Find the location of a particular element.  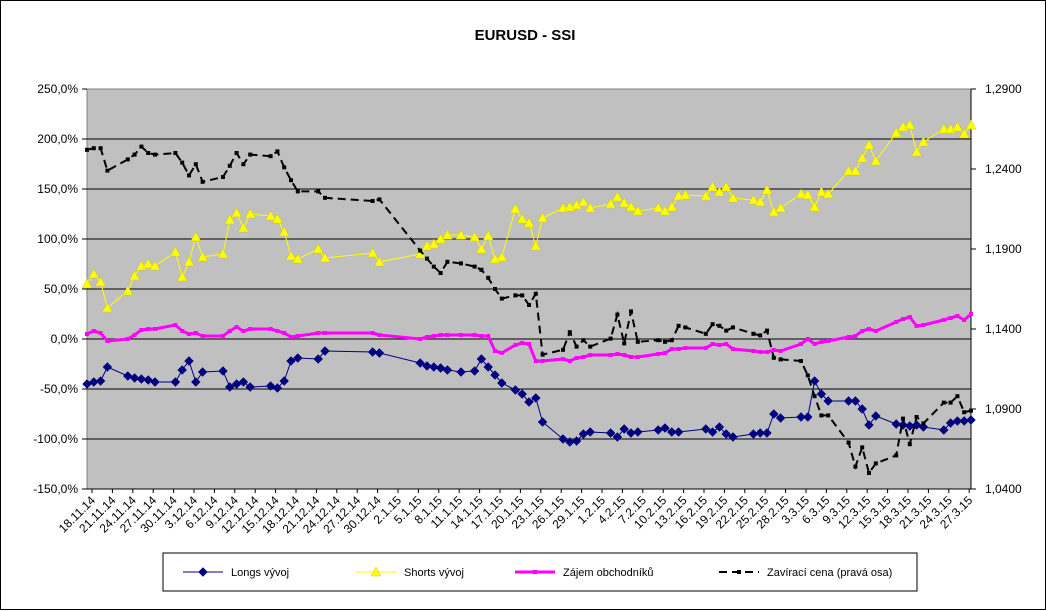

left-tick-label: 100,0% is located at coordinates (57, 239).